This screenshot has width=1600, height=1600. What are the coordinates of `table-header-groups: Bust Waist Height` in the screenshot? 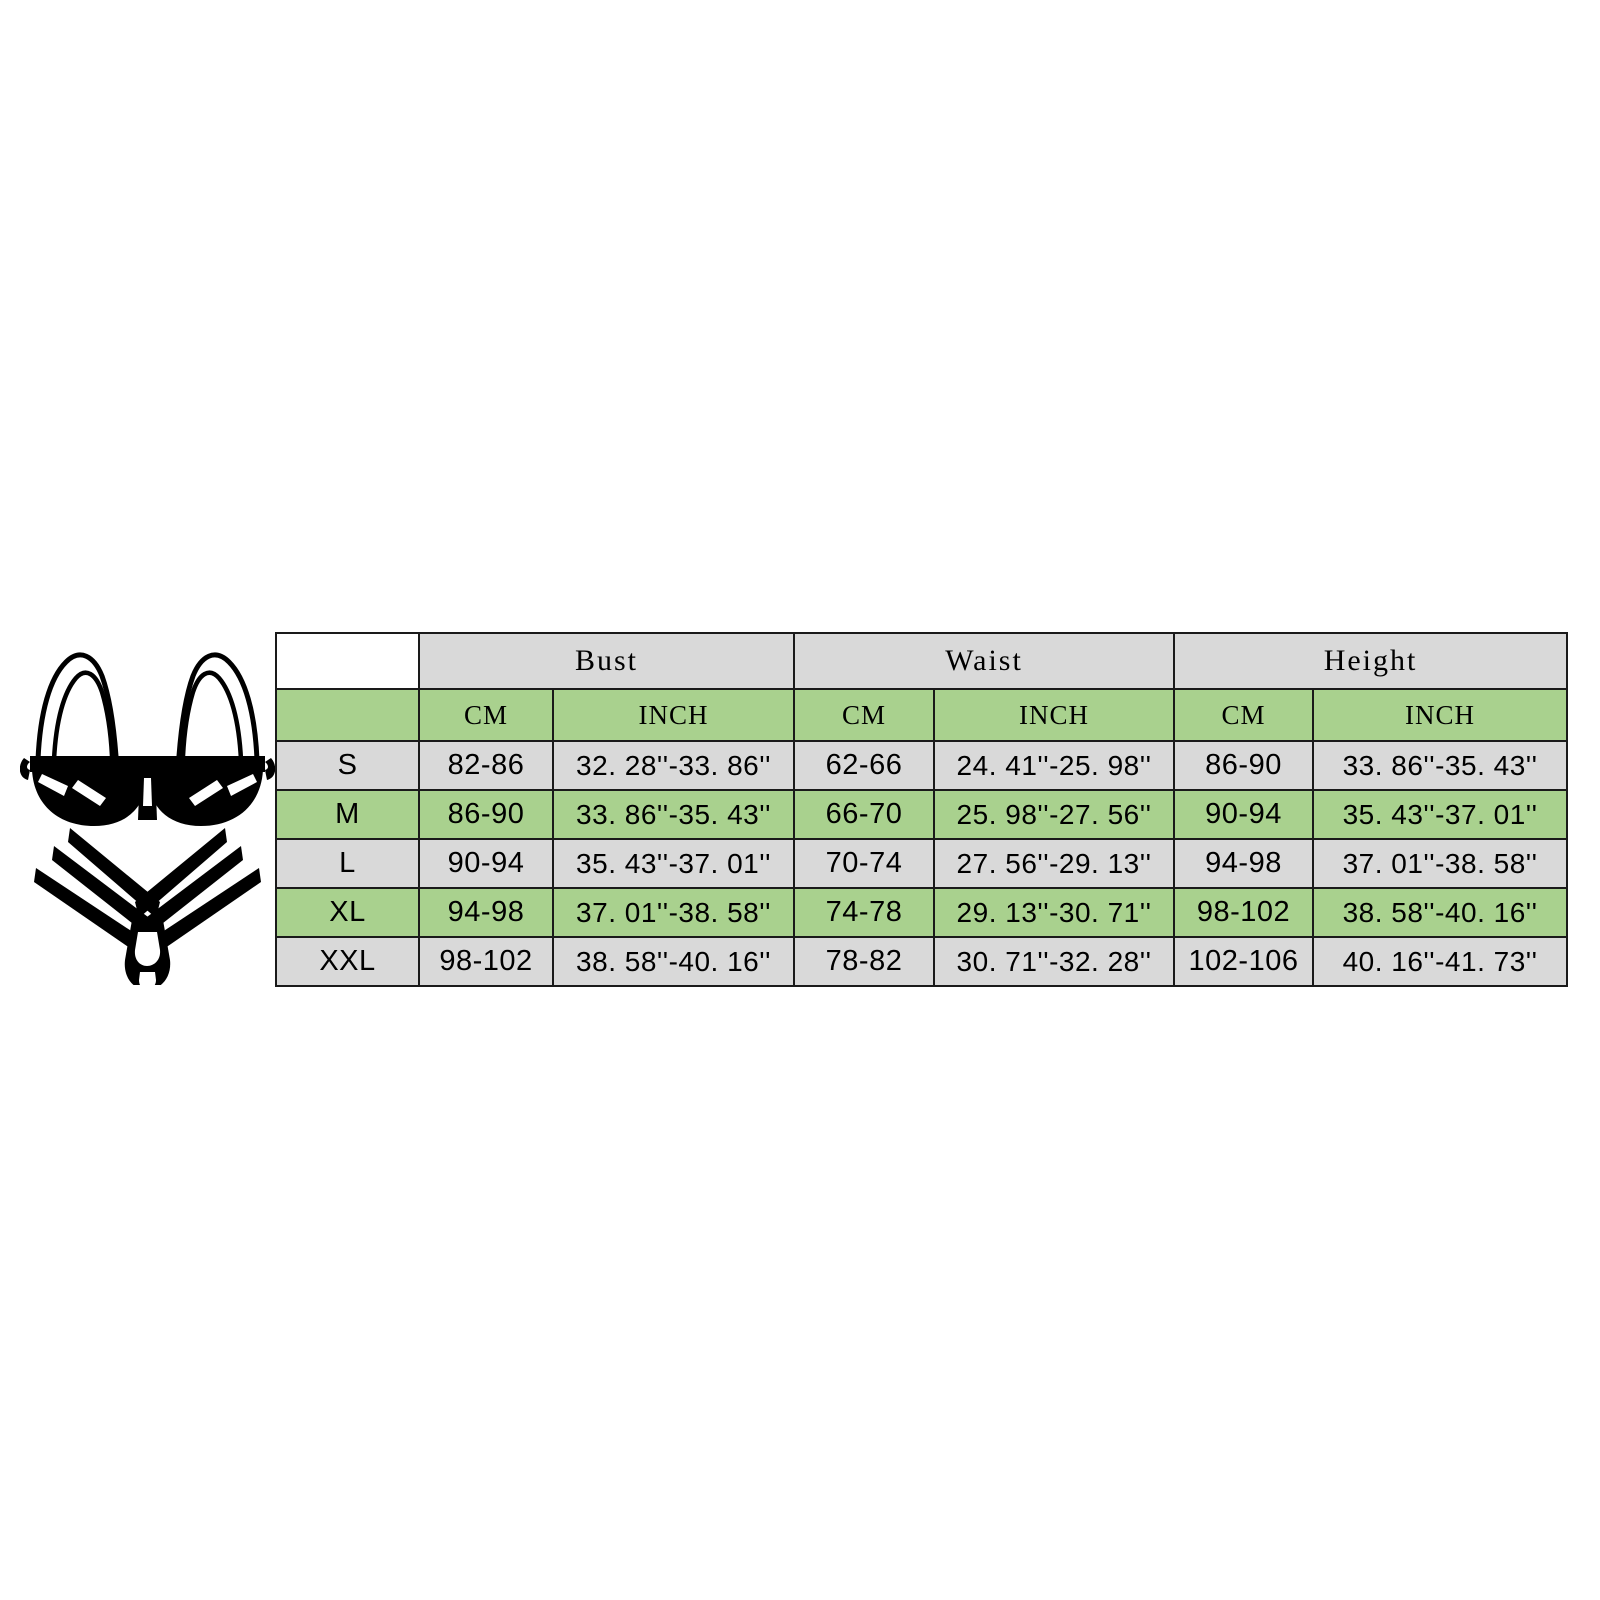 It's located at (922, 661).